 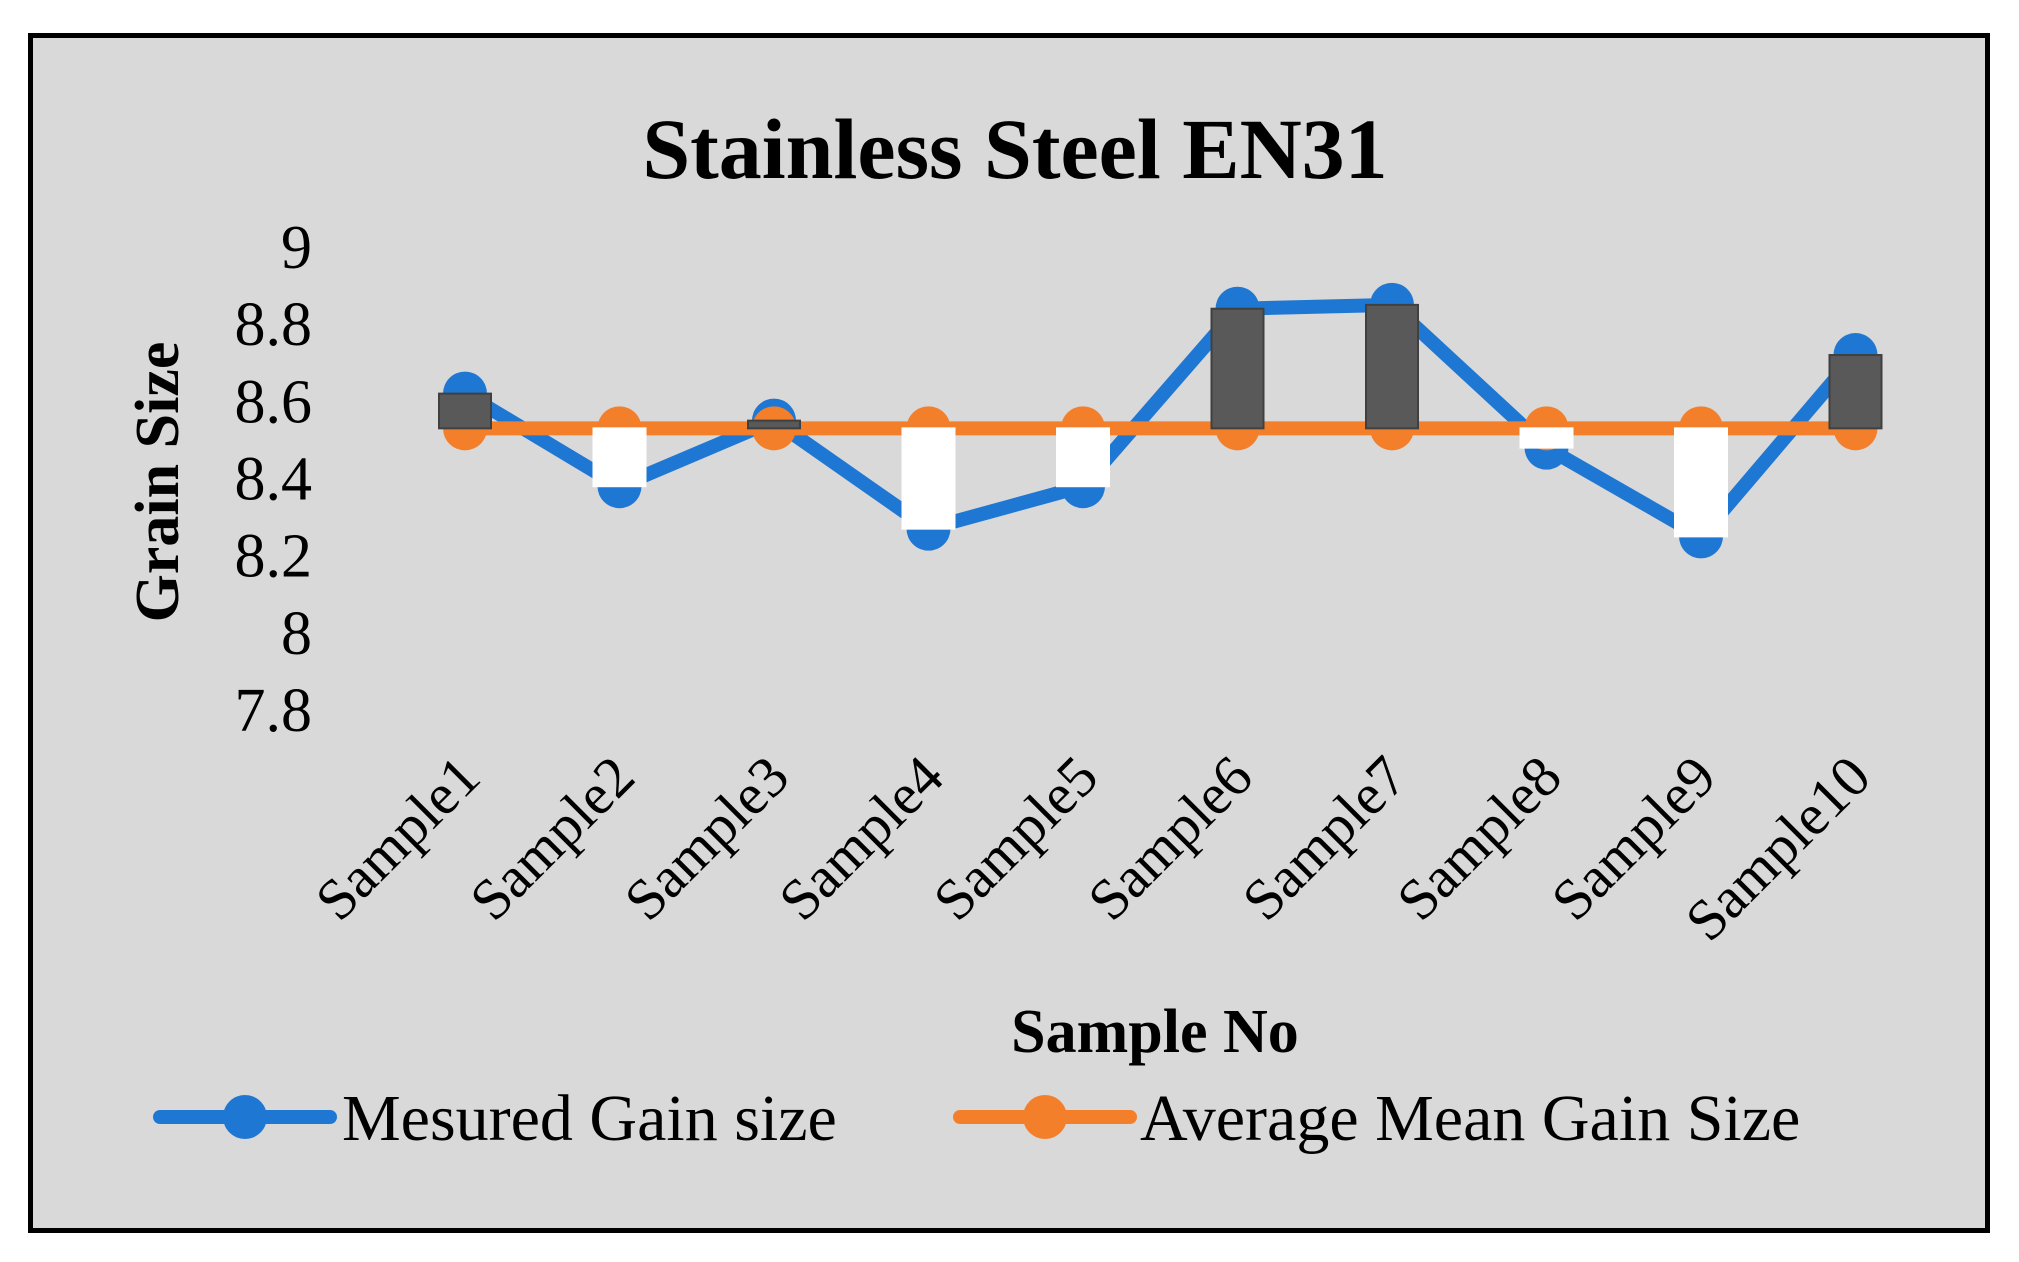 I want to click on up-down-bars, so click(x=1160, y=420).